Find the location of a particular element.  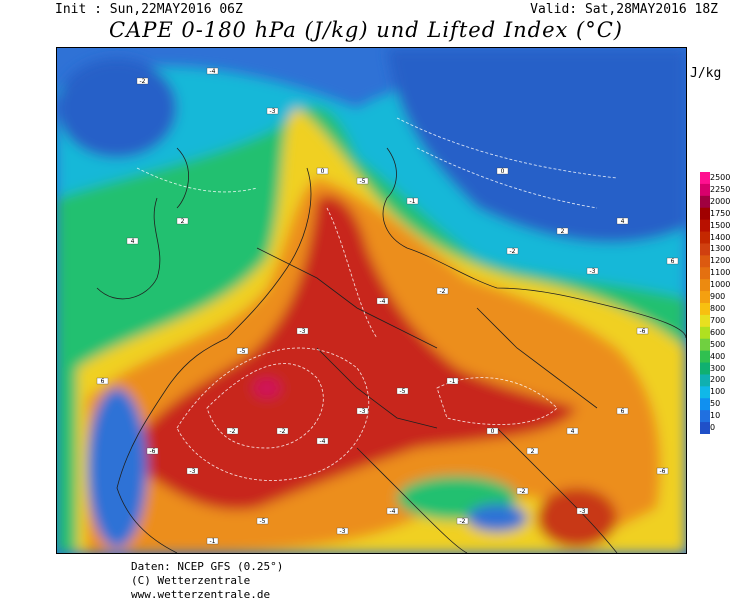

mediterranean-blue is located at coordinates (497, 518).